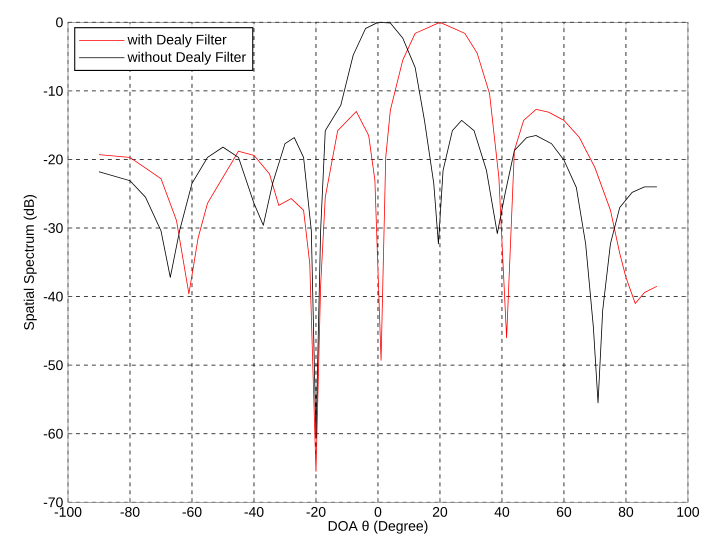 The height and width of the screenshot is (553, 704). What do you see at coordinates (192, 512) in the screenshot?
I see `x-tick-label: -60` at bounding box center [192, 512].